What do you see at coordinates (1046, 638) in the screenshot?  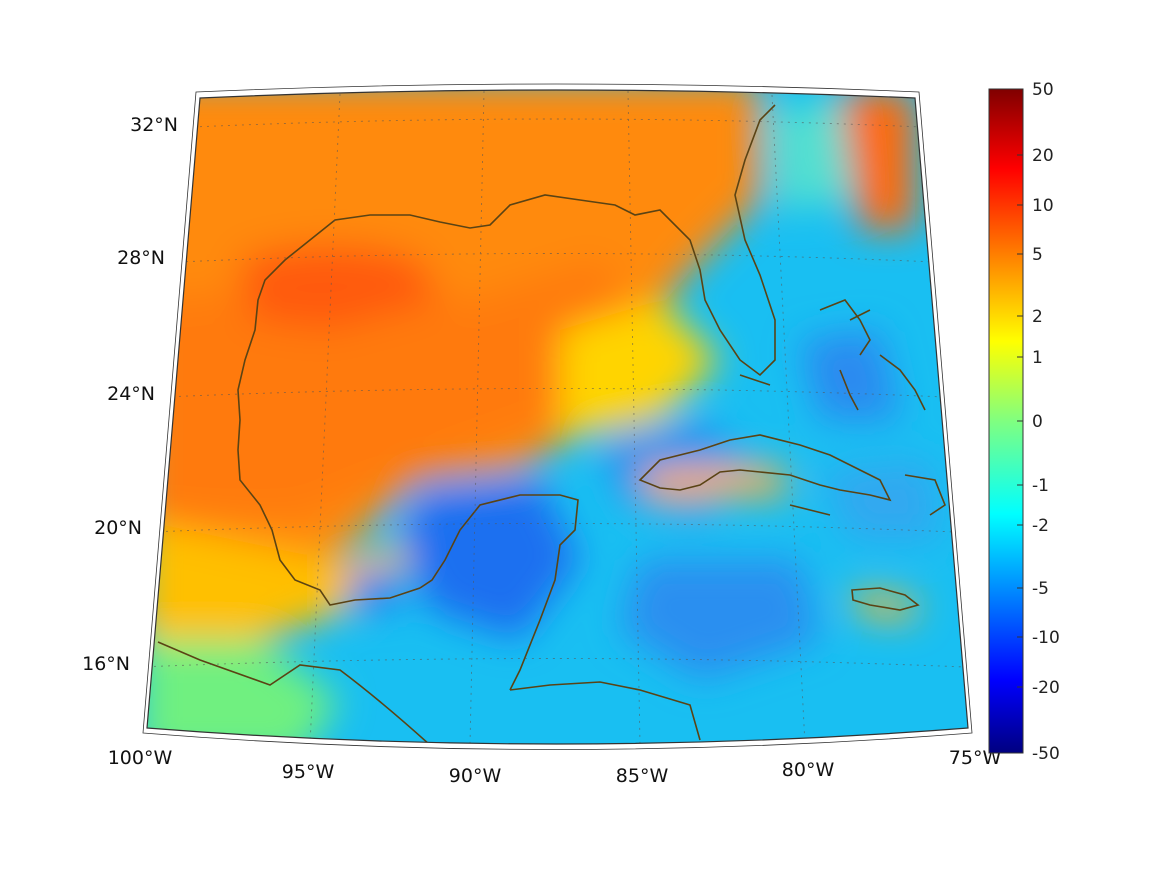 I see `colorbar-tick-label: -10` at bounding box center [1046, 638].